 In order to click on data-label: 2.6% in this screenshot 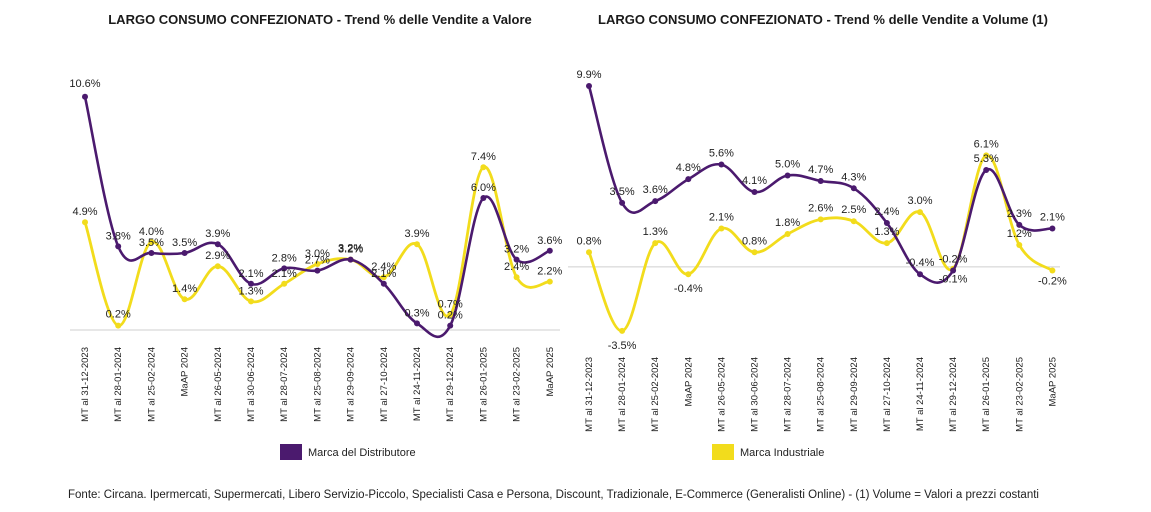, I will do `click(820, 208)`.